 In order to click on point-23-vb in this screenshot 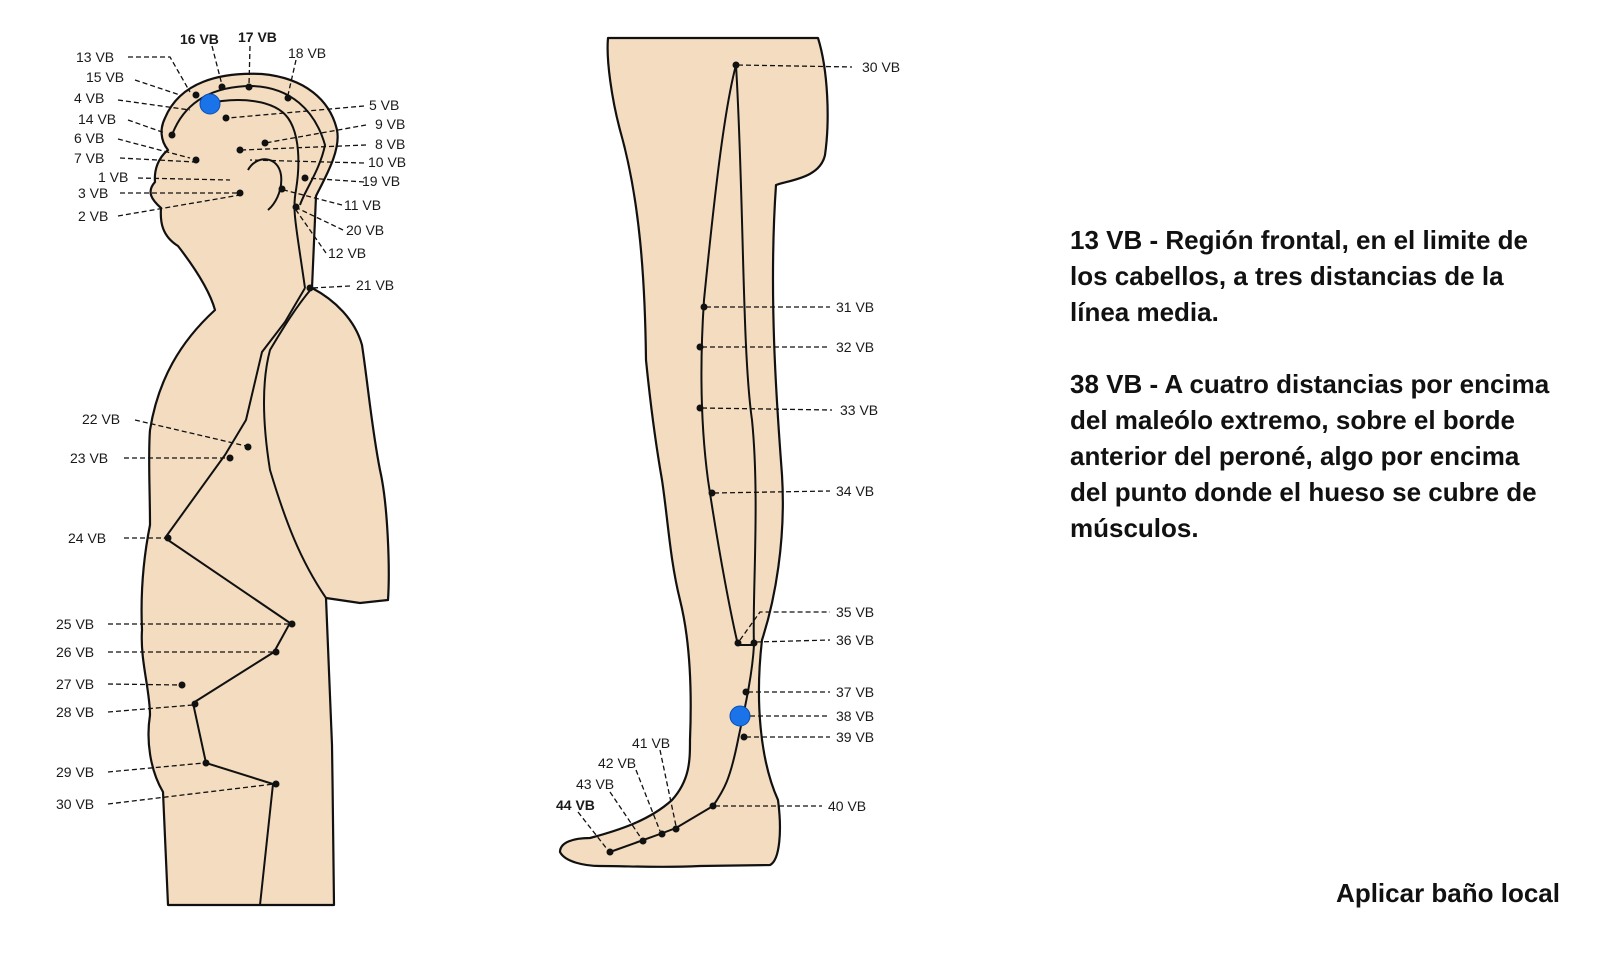, I will do `click(230, 458)`.